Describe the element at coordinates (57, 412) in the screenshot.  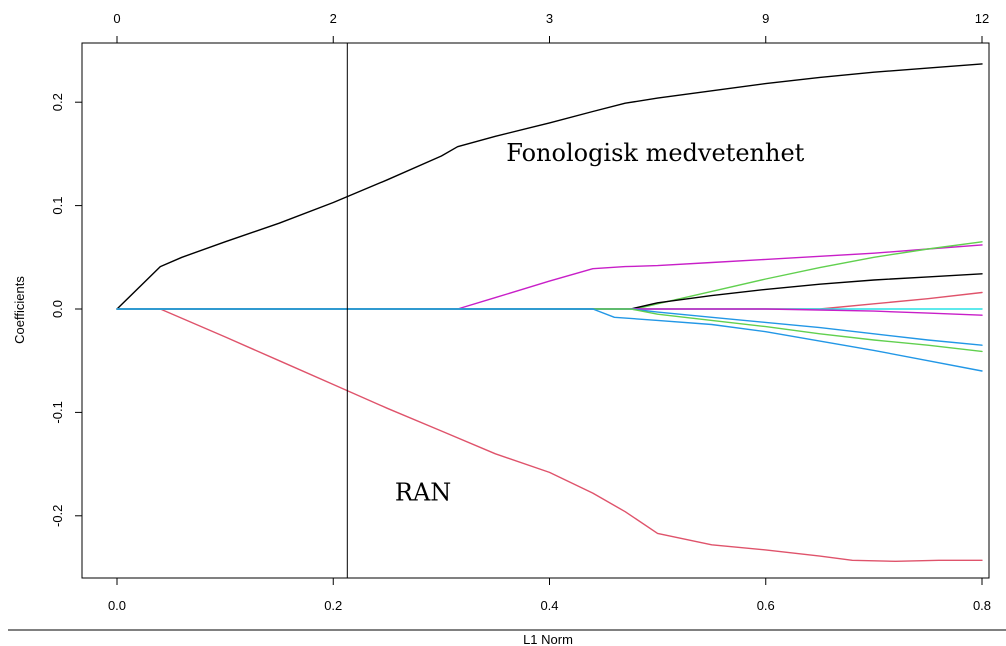
I see `y-tick-label: -0.1` at that location.